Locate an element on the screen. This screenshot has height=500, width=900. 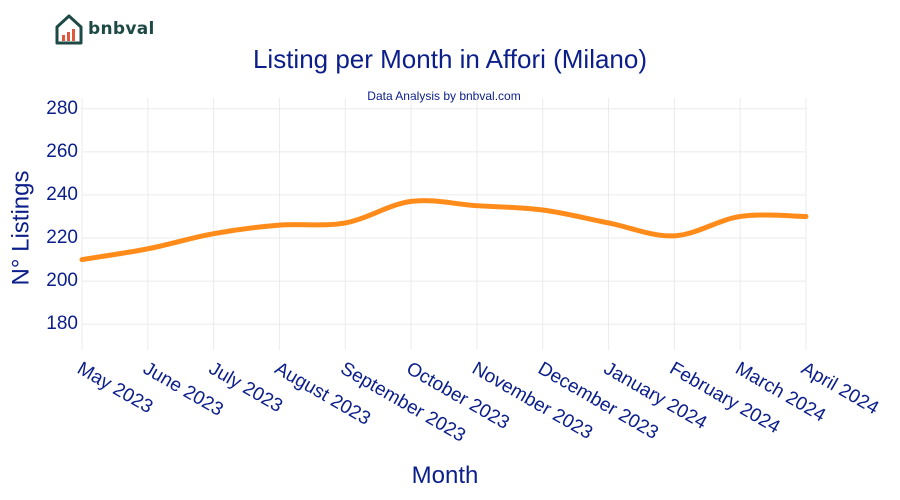
y-tick-label: 280 is located at coordinates (62, 108).